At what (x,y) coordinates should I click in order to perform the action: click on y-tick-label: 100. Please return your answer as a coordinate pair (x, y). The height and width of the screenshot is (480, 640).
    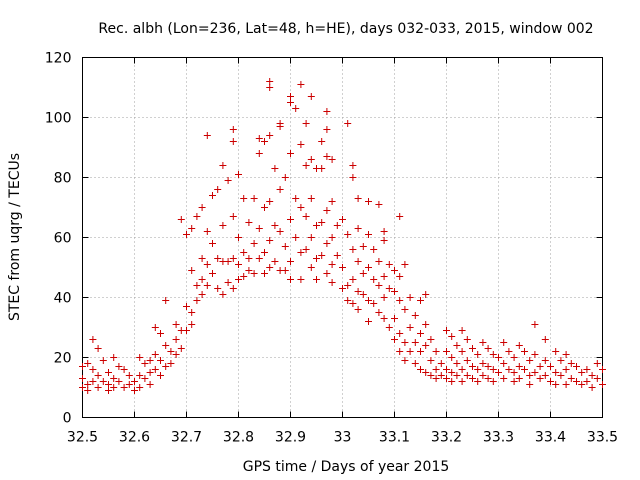
    Looking at the image, I should click on (58, 119).